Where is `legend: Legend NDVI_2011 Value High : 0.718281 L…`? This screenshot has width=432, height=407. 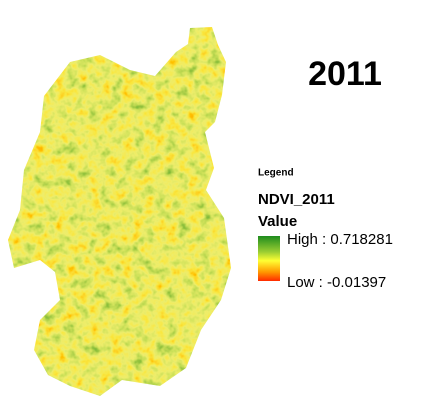 legend: Legend NDVI_2011 Value High : 0.718281 L… is located at coordinates (325, 229).